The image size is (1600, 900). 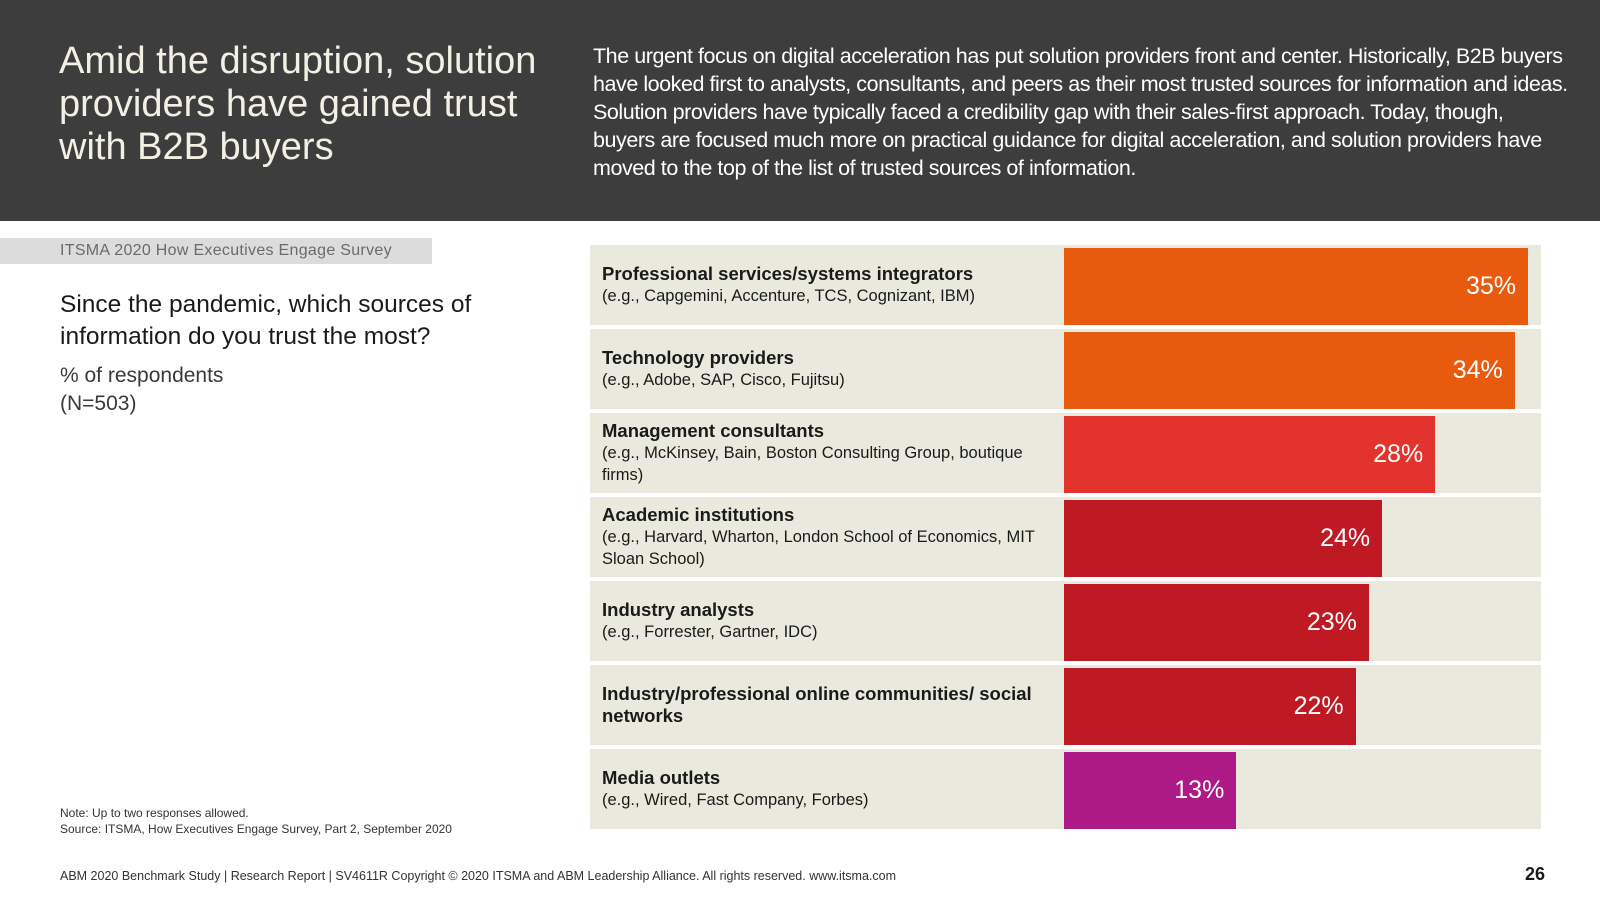 I want to click on category-name: Technology providers, so click(x=698, y=357).